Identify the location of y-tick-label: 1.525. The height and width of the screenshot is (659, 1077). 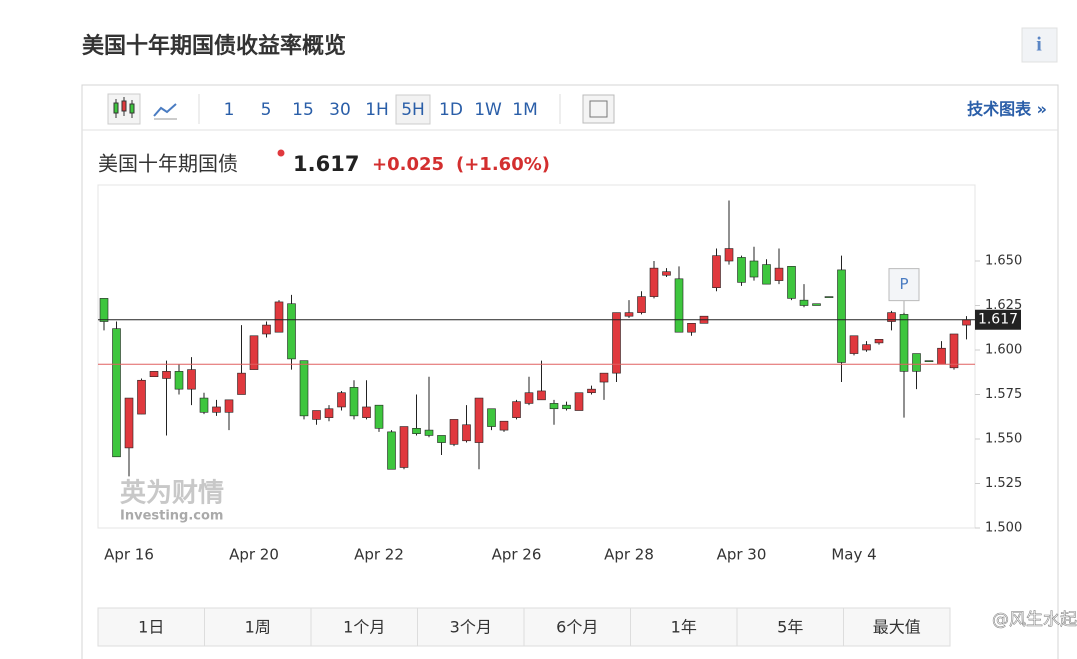
(1003, 483).